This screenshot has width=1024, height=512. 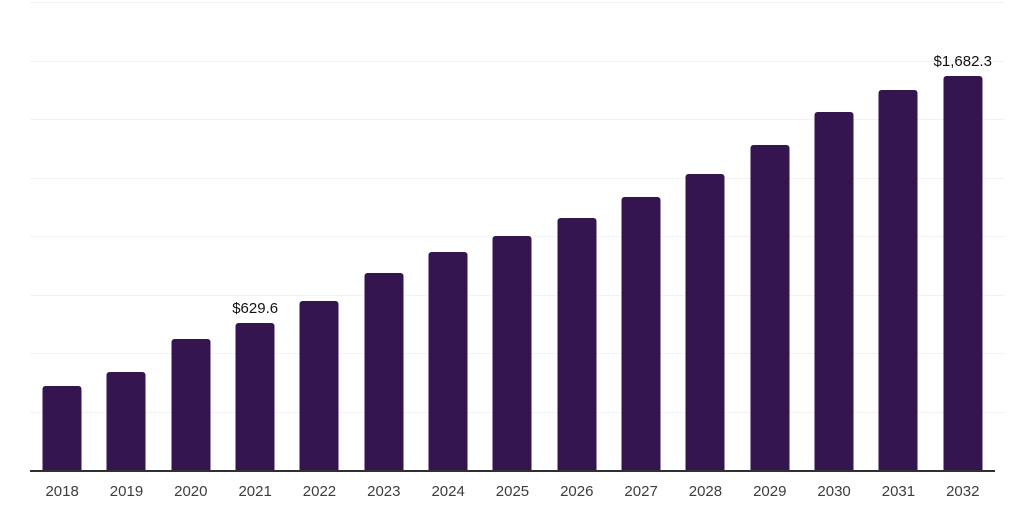 I want to click on x-tick-2022: 2022, so click(x=319, y=491).